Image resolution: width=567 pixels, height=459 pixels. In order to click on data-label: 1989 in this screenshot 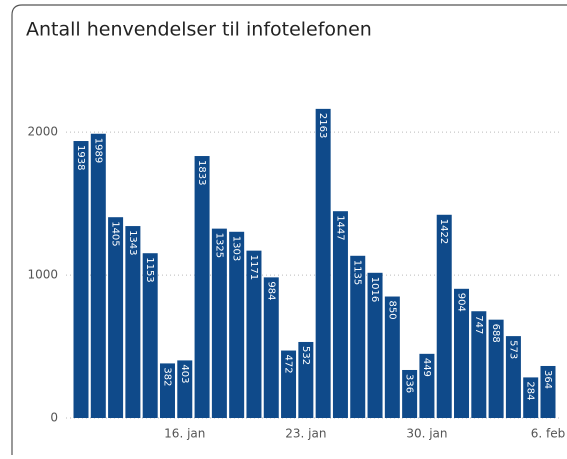, I will do `click(97, 150)`.